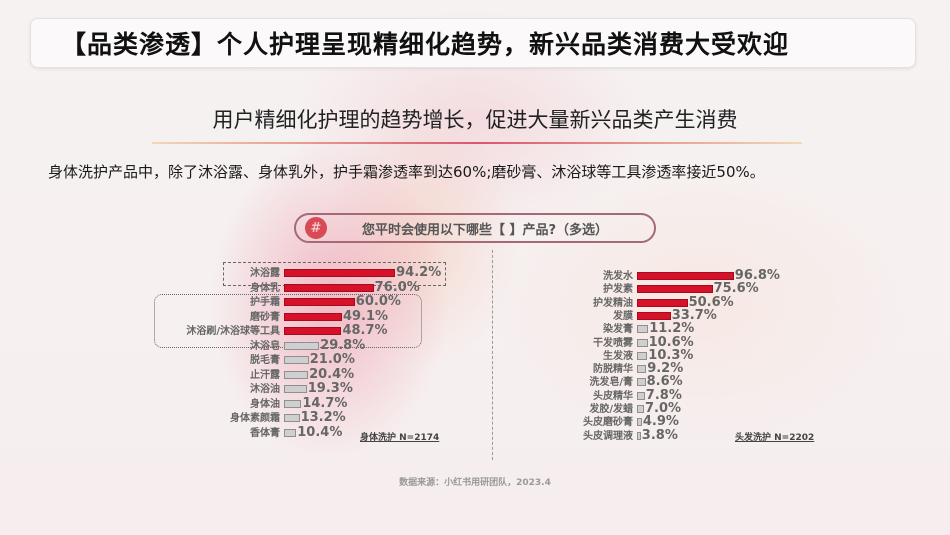  What do you see at coordinates (475, 382) in the screenshot?
I see `bar-row: 洗发皂/膏 8.6%` at bounding box center [475, 382].